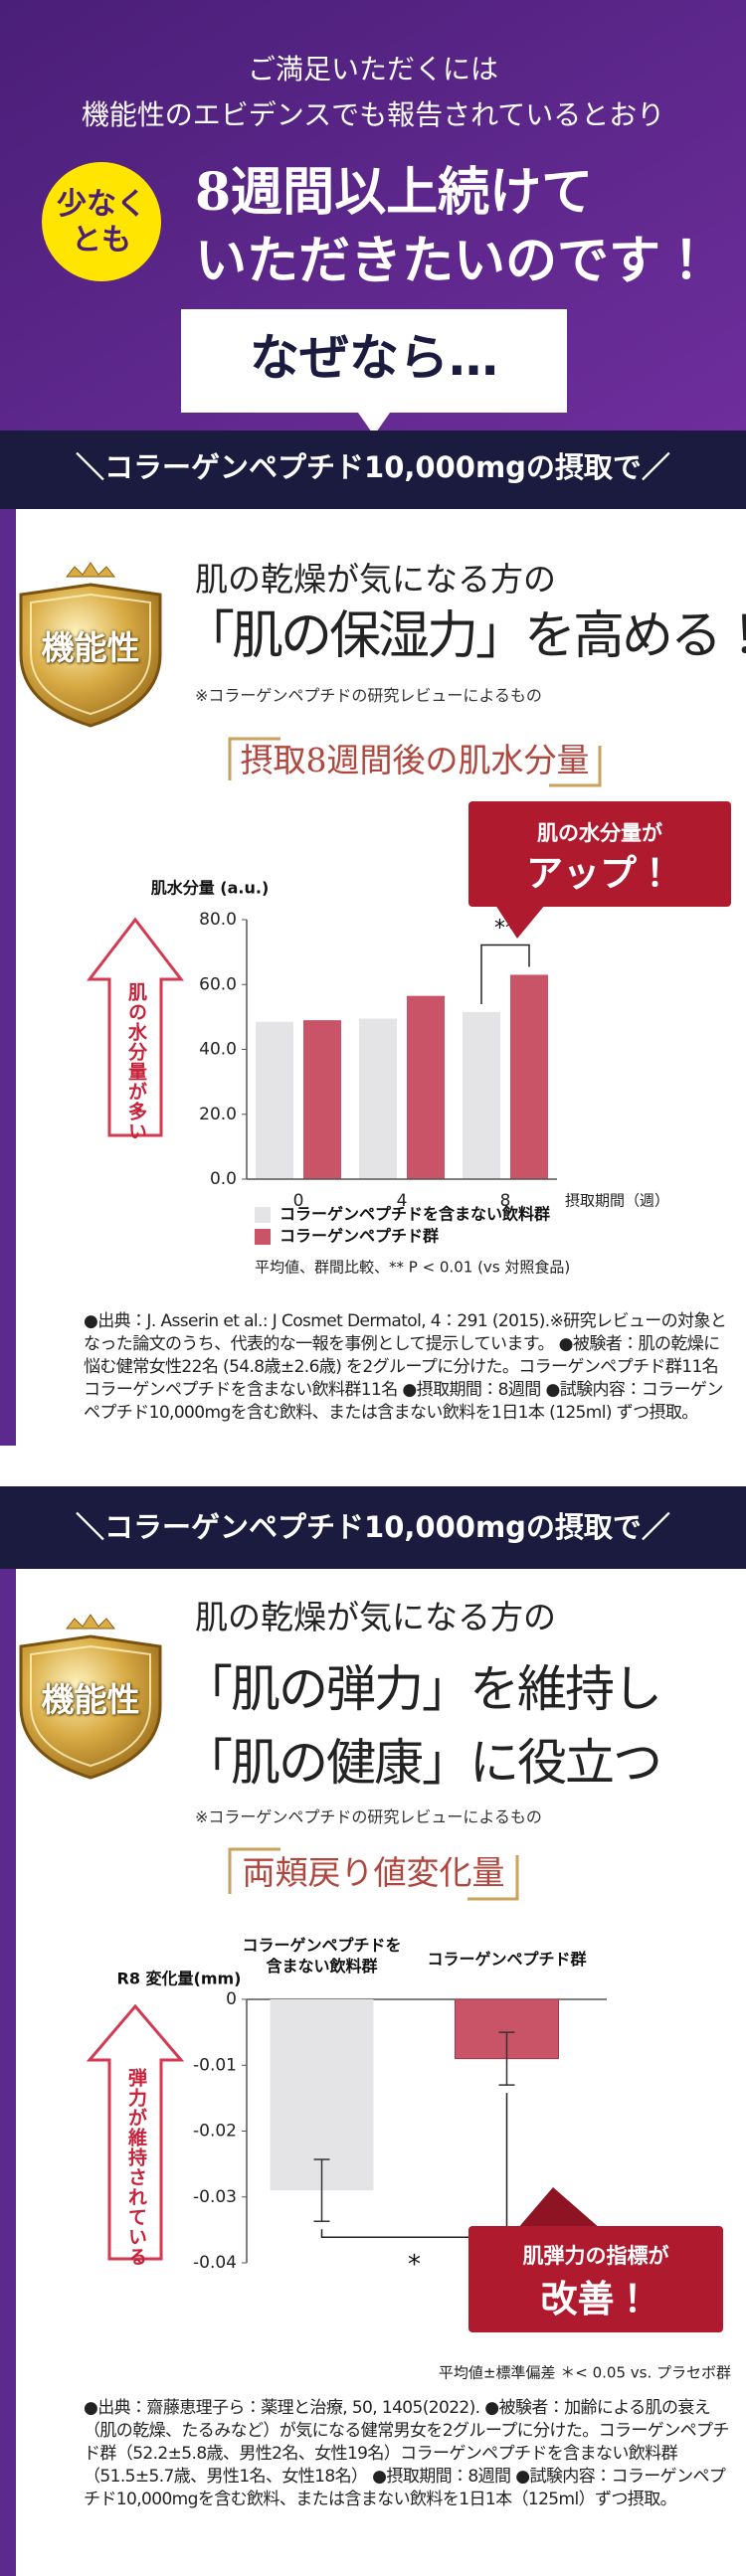 The width and height of the screenshot is (746, 2576). Describe the element at coordinates (402, 1201) in the screenshot. I see `x-tick-label: 4` at that location.